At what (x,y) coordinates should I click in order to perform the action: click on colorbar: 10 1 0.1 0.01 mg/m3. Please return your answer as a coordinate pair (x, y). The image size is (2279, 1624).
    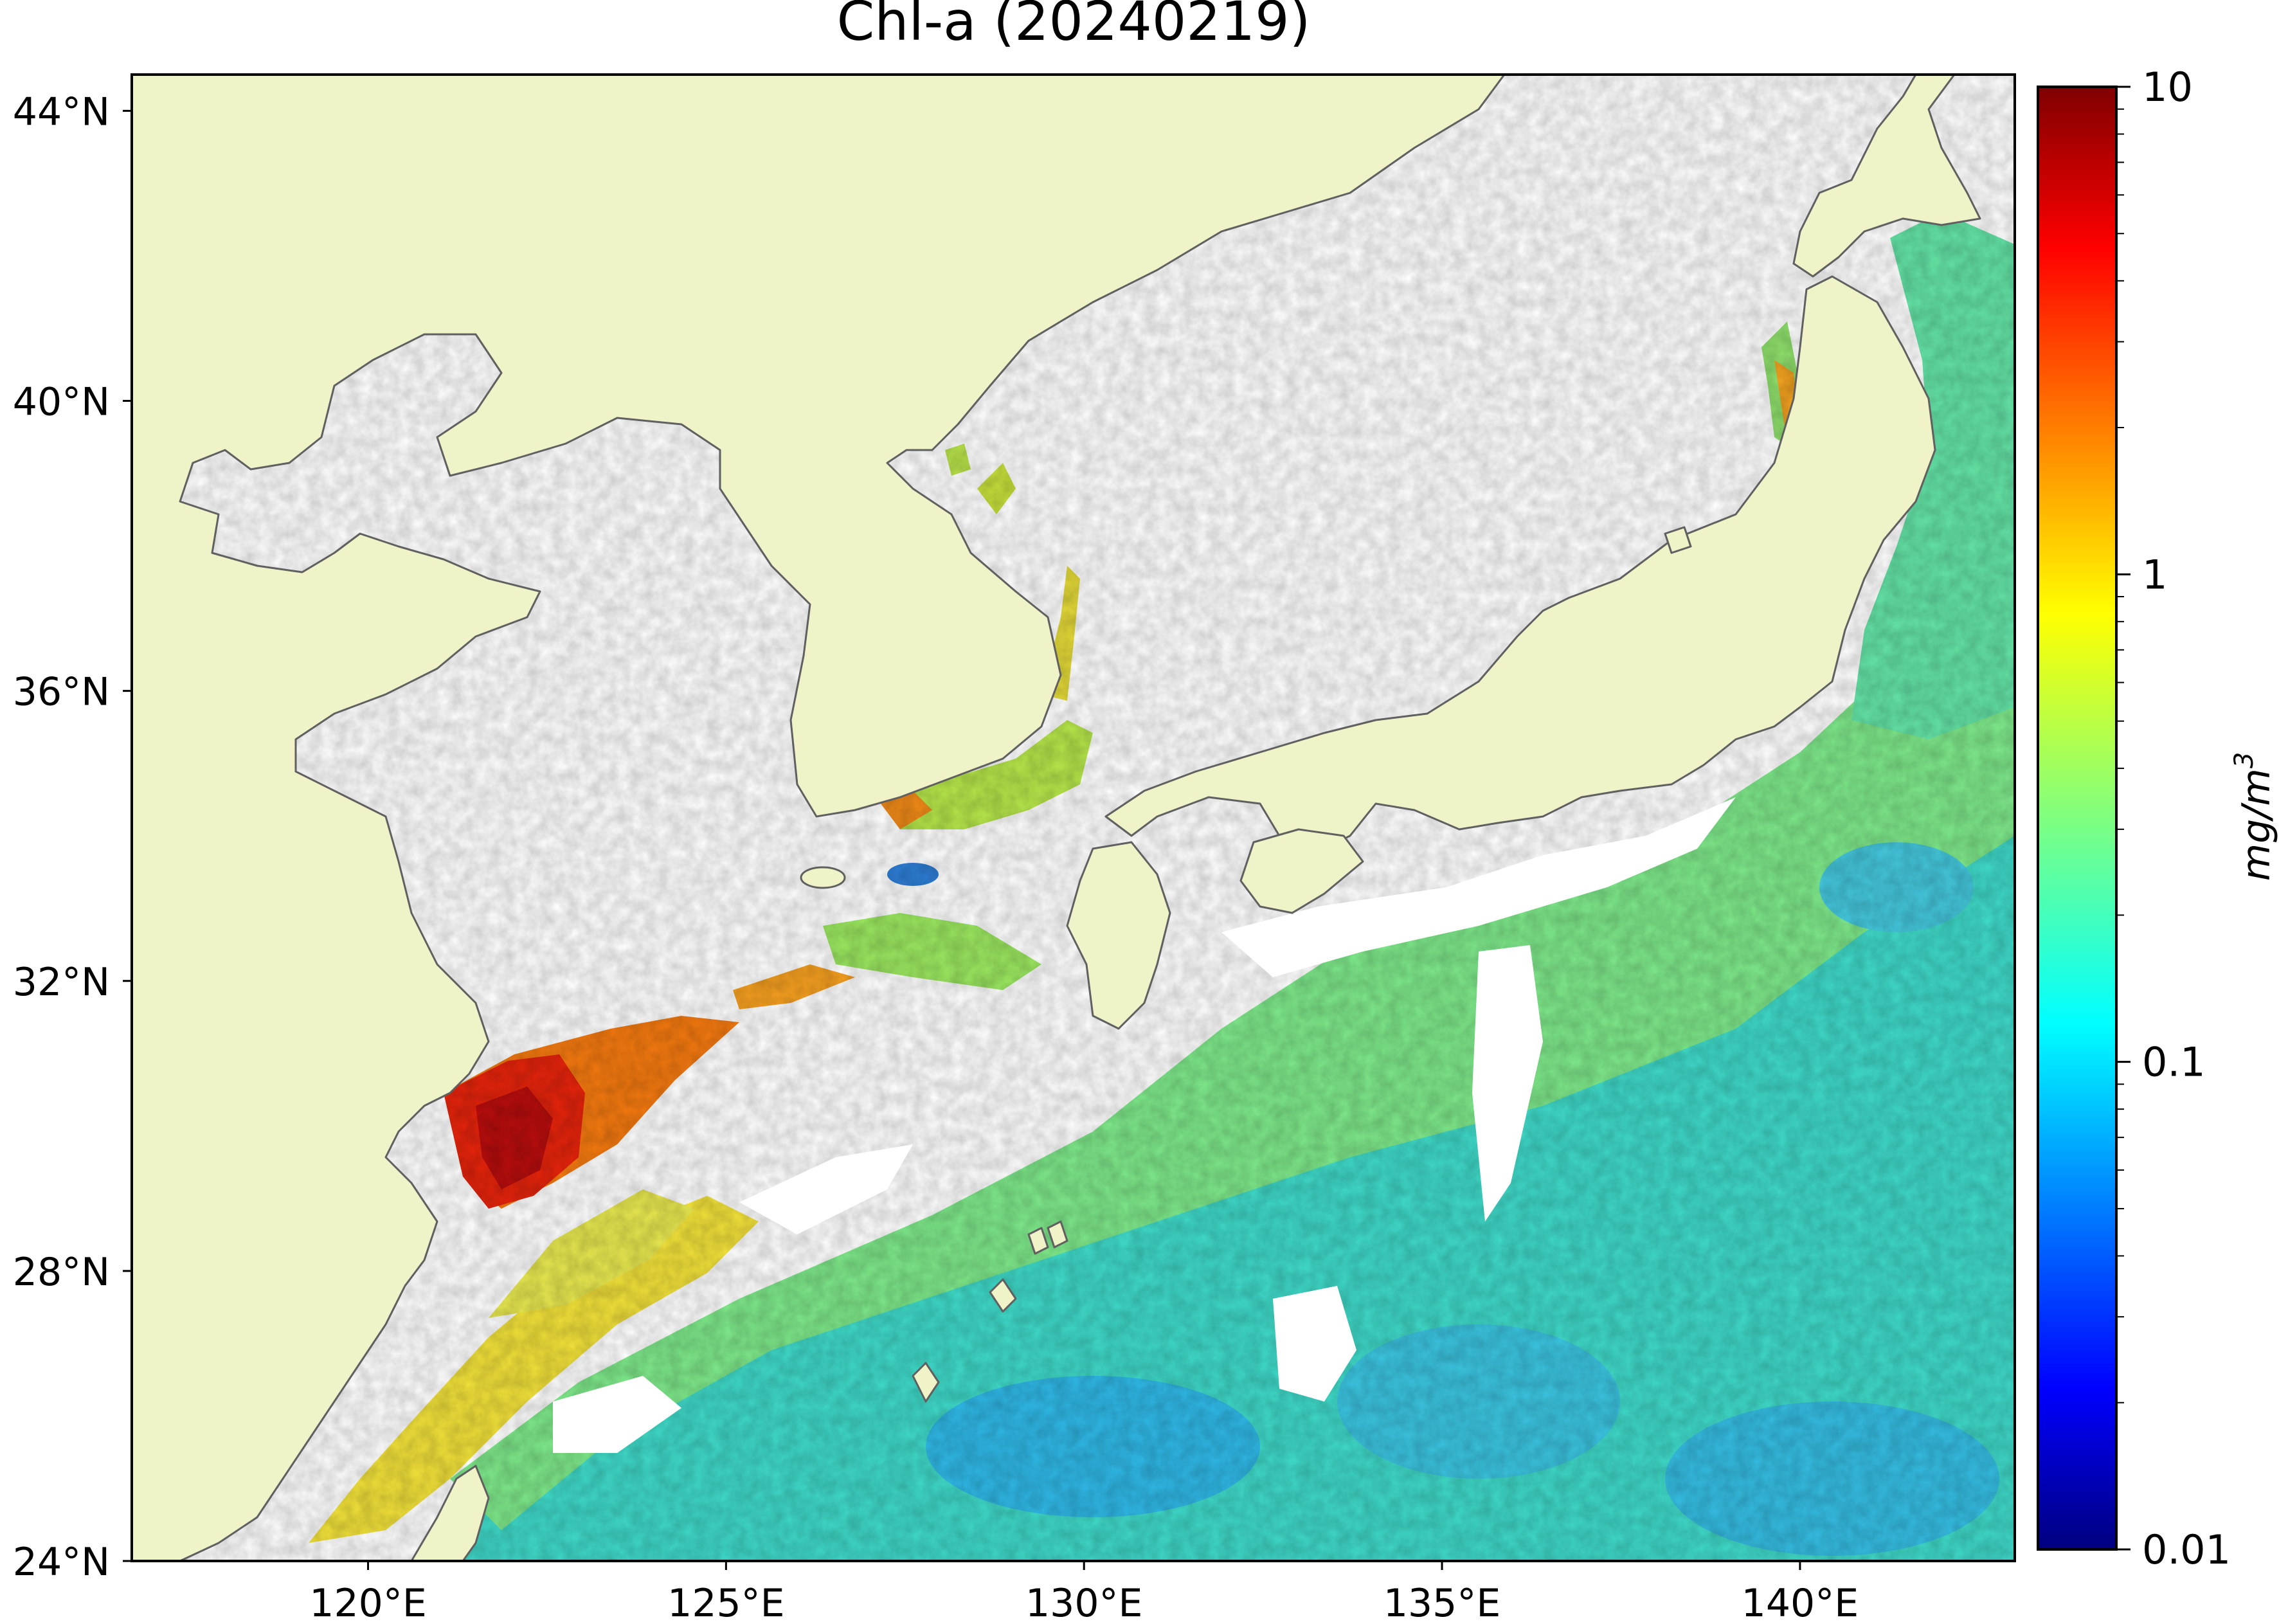
    Looking at the image, I should click on (2158, 818).